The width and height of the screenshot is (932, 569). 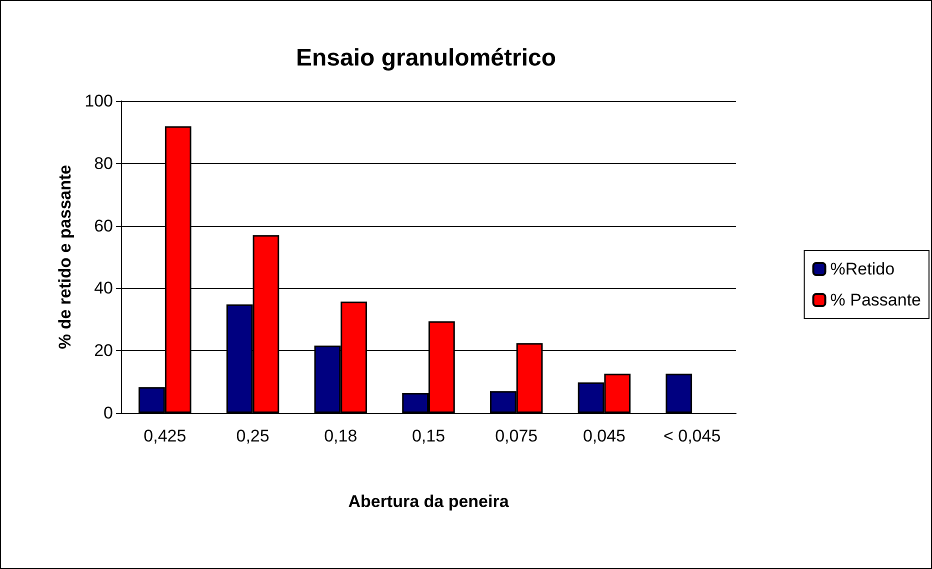 What do you see at coordinates (65, 257) in the screenshot?
I see `y-axis-title: % de retido e passante` at bounding box center [65, 257].